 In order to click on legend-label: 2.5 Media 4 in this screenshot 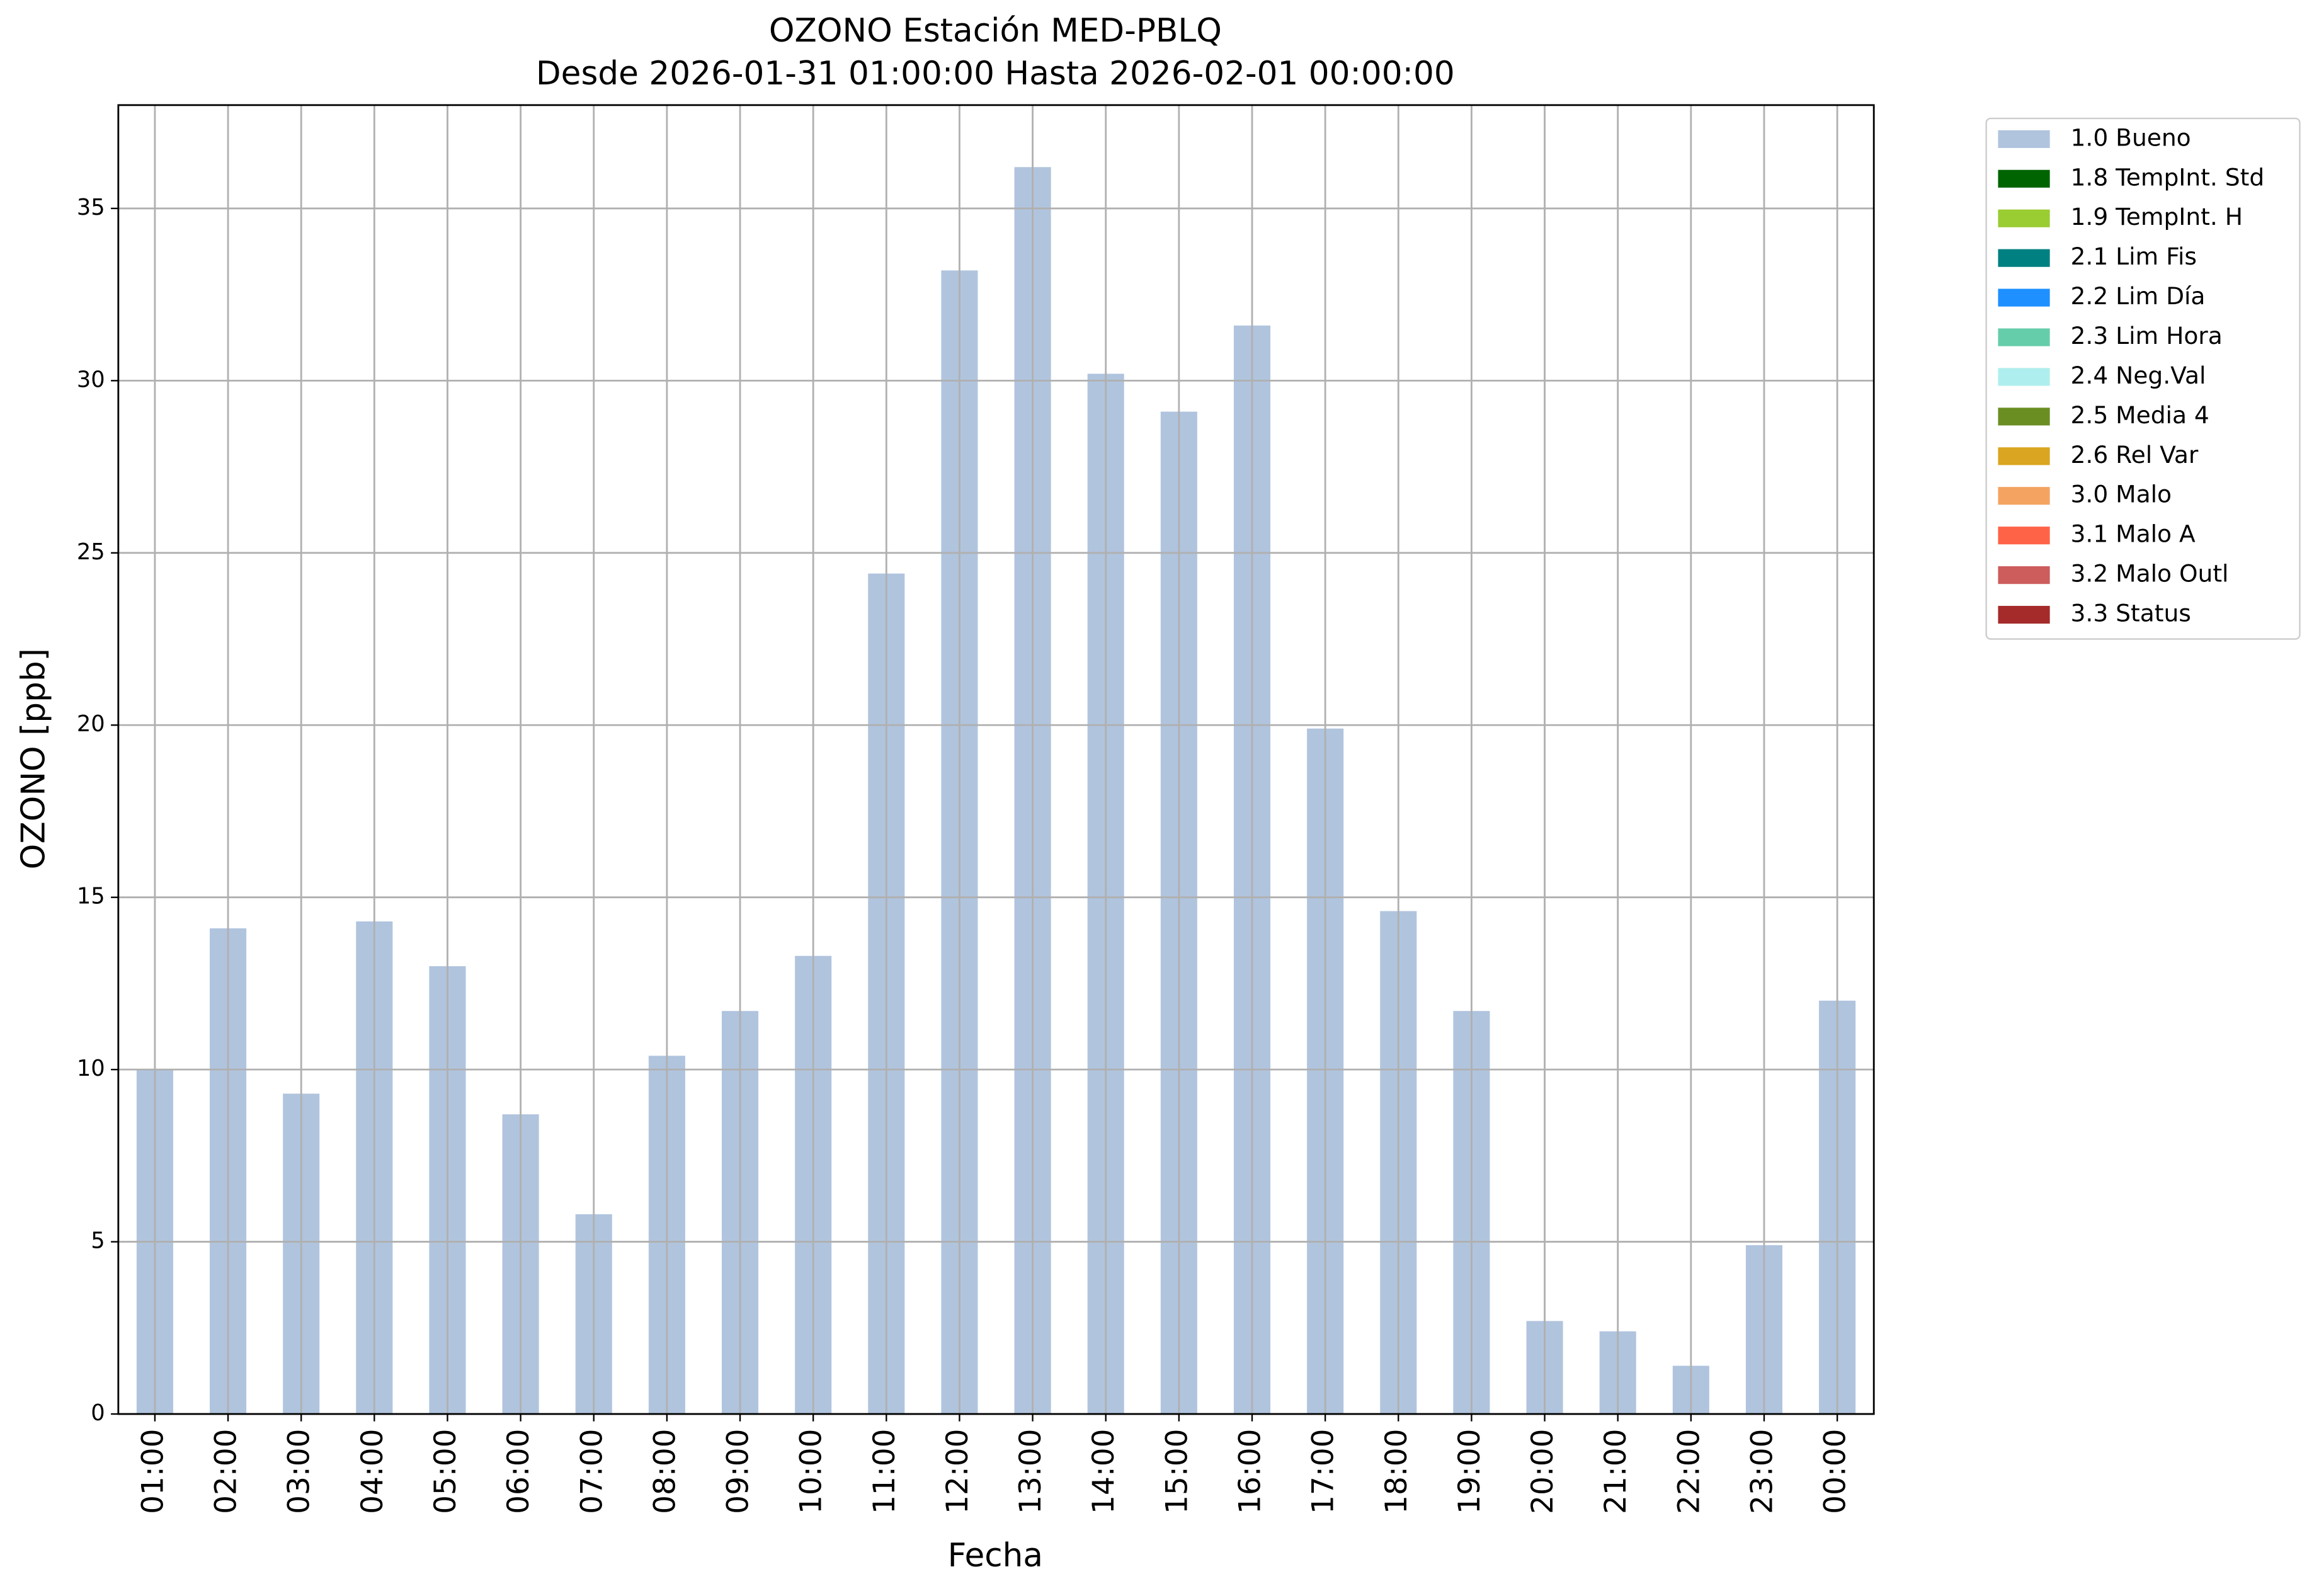, I will do `click(2140, 415)`.